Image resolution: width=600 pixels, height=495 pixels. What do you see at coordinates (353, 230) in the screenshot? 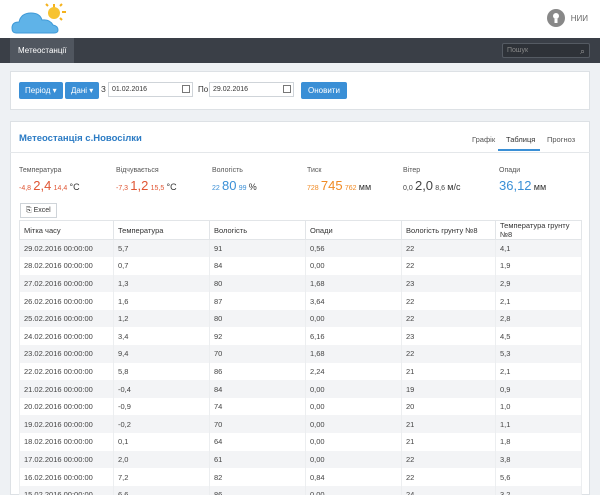
I see `column-header: Опади` at bounding box center [353, 230].